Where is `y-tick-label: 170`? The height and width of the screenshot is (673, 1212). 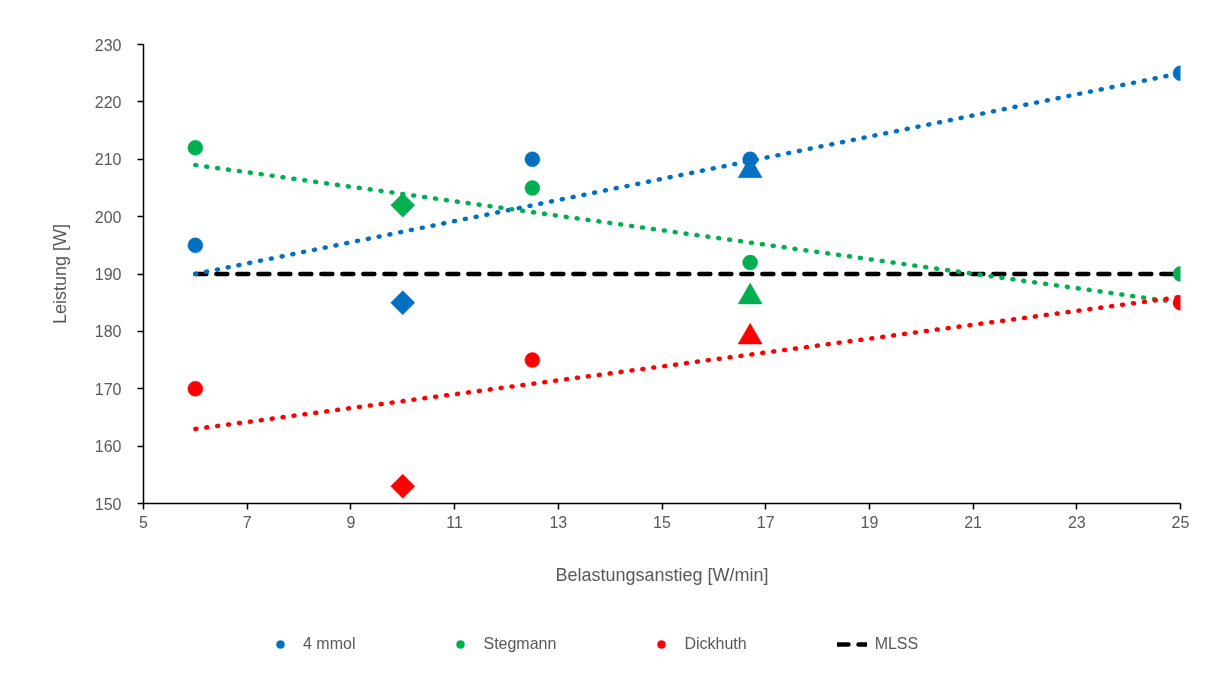
y-tick-label: 170 is located at coordinates (108, 389).